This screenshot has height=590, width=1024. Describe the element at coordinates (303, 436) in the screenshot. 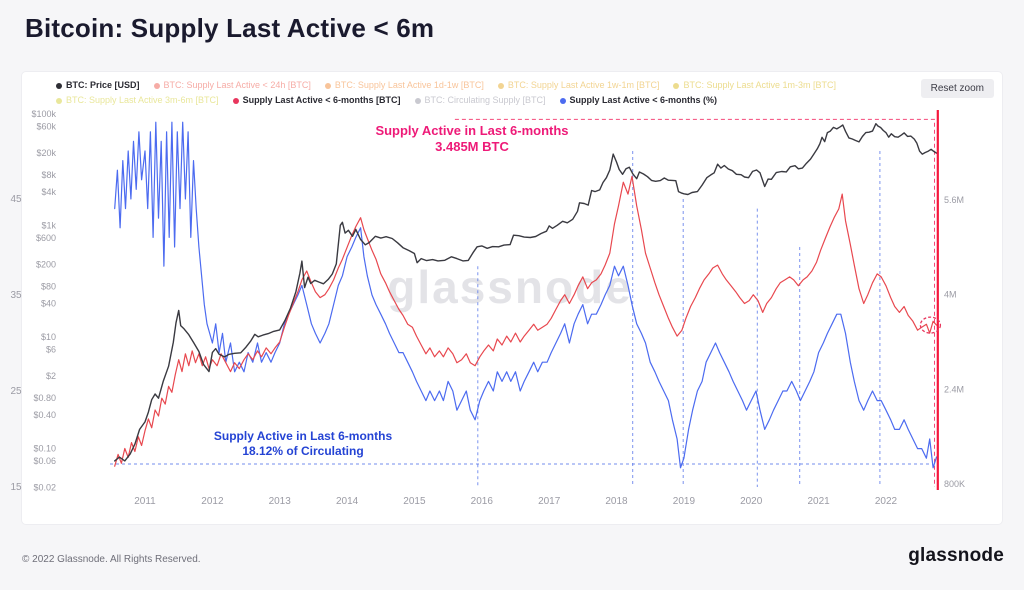

I see `annotation-supply-pct-line1: Supply Active in Last 6-months` at that location.